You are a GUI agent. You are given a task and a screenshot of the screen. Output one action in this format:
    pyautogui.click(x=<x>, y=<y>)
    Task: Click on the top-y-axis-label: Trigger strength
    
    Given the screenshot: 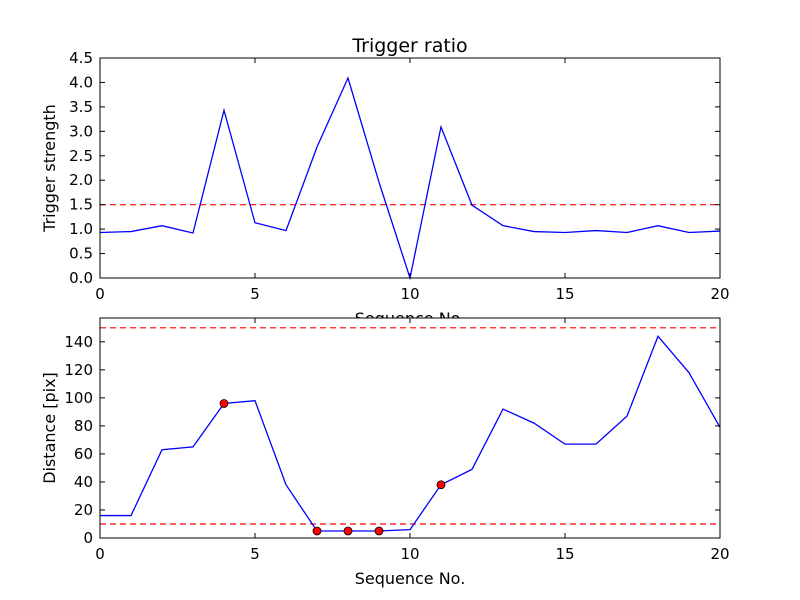 What is the action you would take?
    pyautogui.click(x=49, y=168)
    